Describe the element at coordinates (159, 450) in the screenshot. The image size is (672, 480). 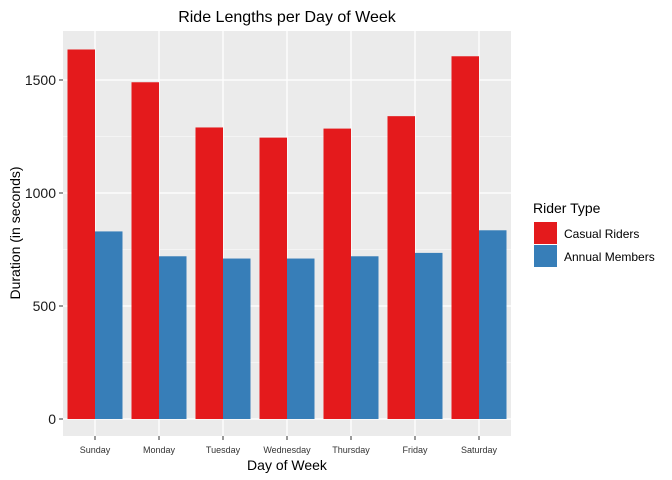
I see `x-tick-label-monday: Monday` at that location.